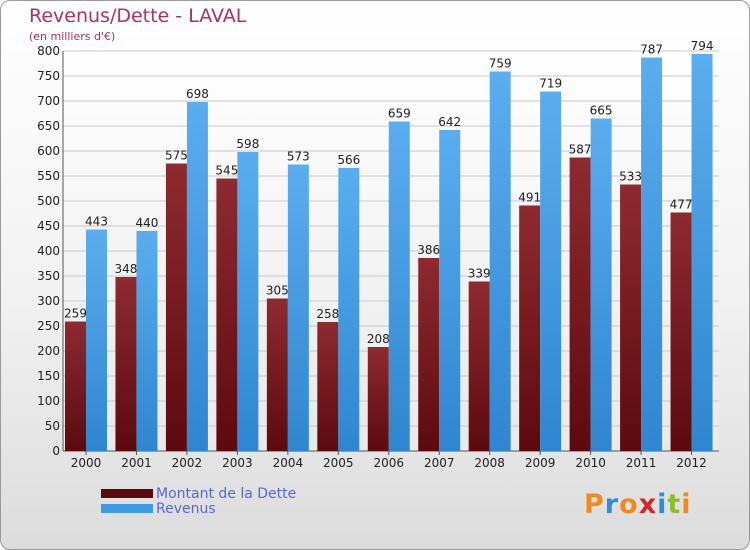 The height and width of the screenshot is (550, 750). I want to click on x-tick-label: 2009, so click(540, 463).